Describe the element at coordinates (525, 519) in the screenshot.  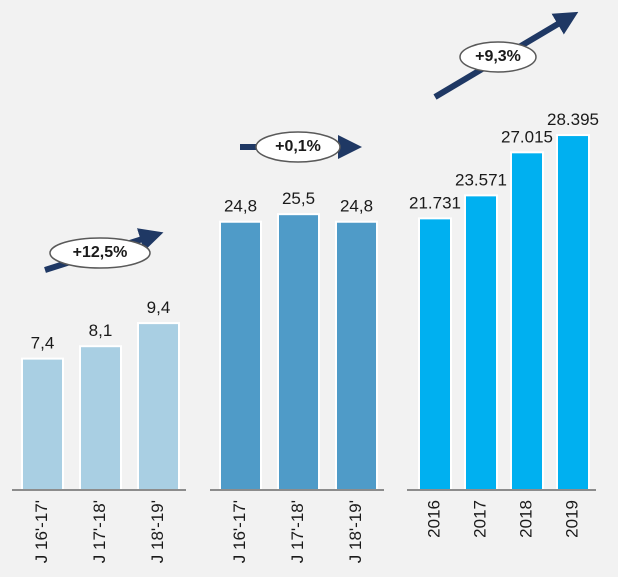
I see `x-tick-label: 2018` at that location.